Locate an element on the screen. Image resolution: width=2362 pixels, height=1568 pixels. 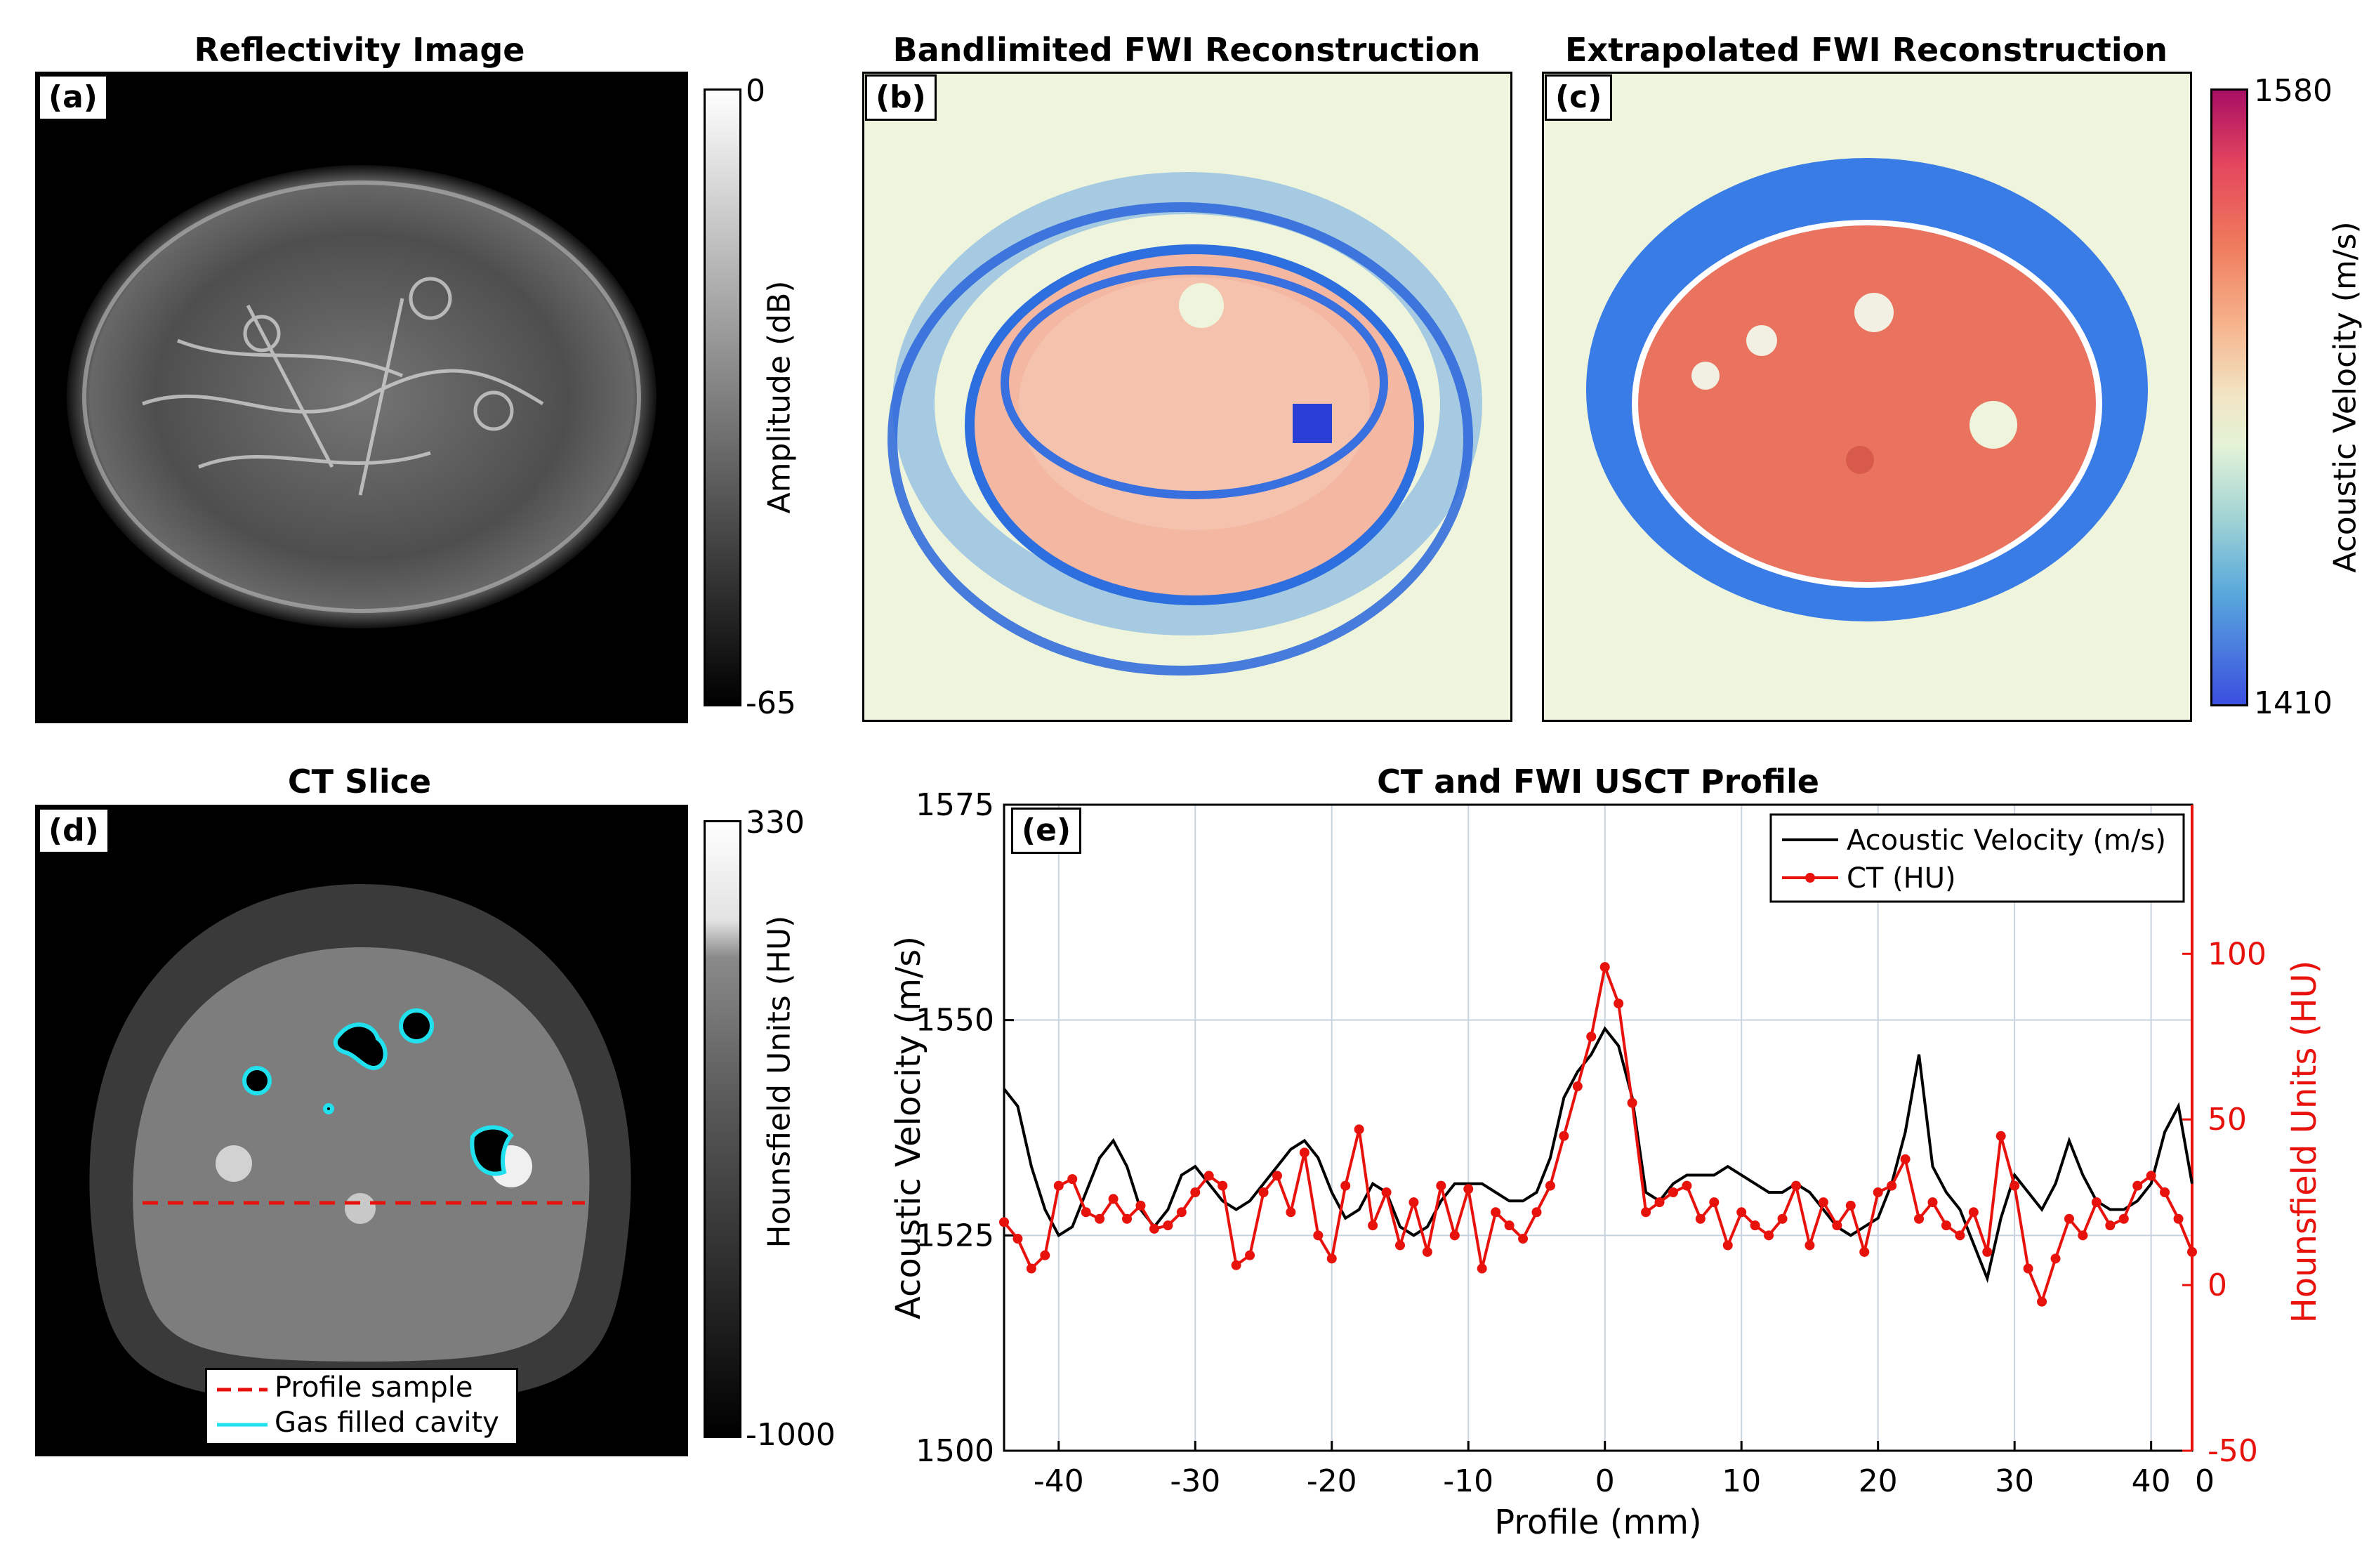
velocity-series-line is located at coordinates (1598, 1155).